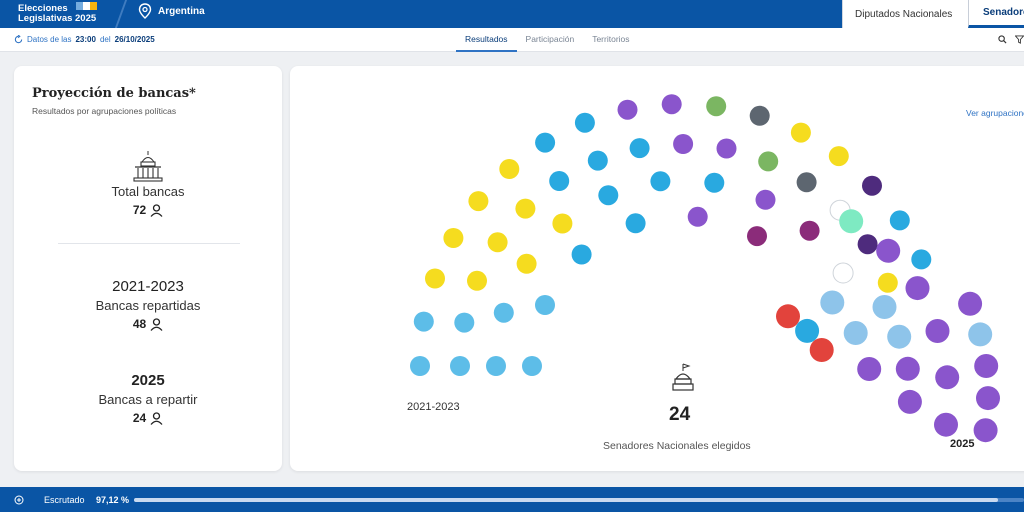  Describe the element at coordinates (1003, 12) in the screenshot. I see `tab-senadores-label: Senadores Nacionales` at that location.